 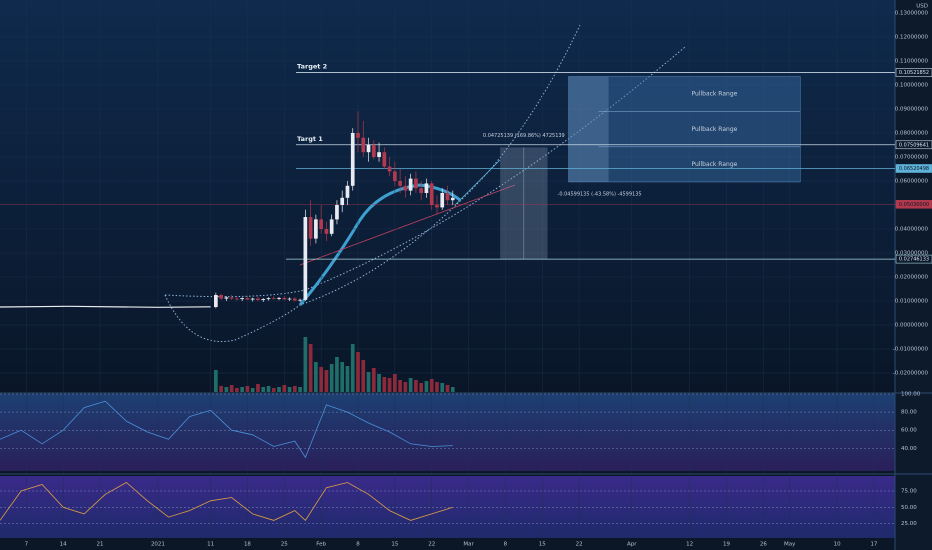 I want to click on osc-tick-label: 75.00, so click(x=909, y=492).